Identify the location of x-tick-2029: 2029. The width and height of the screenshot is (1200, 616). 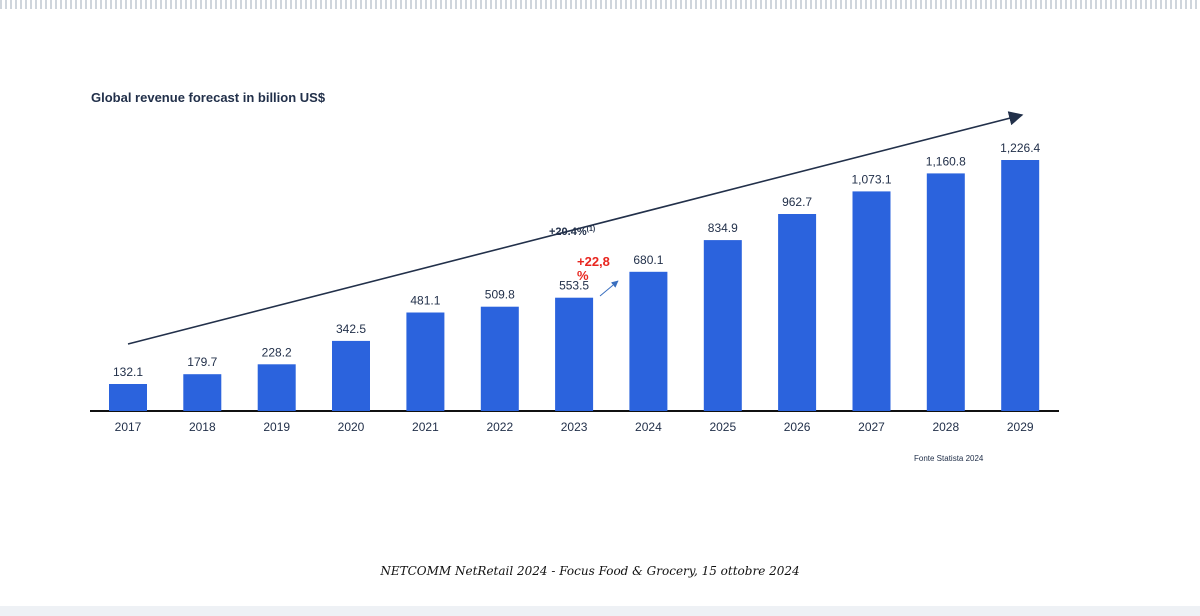
(1020, 427).